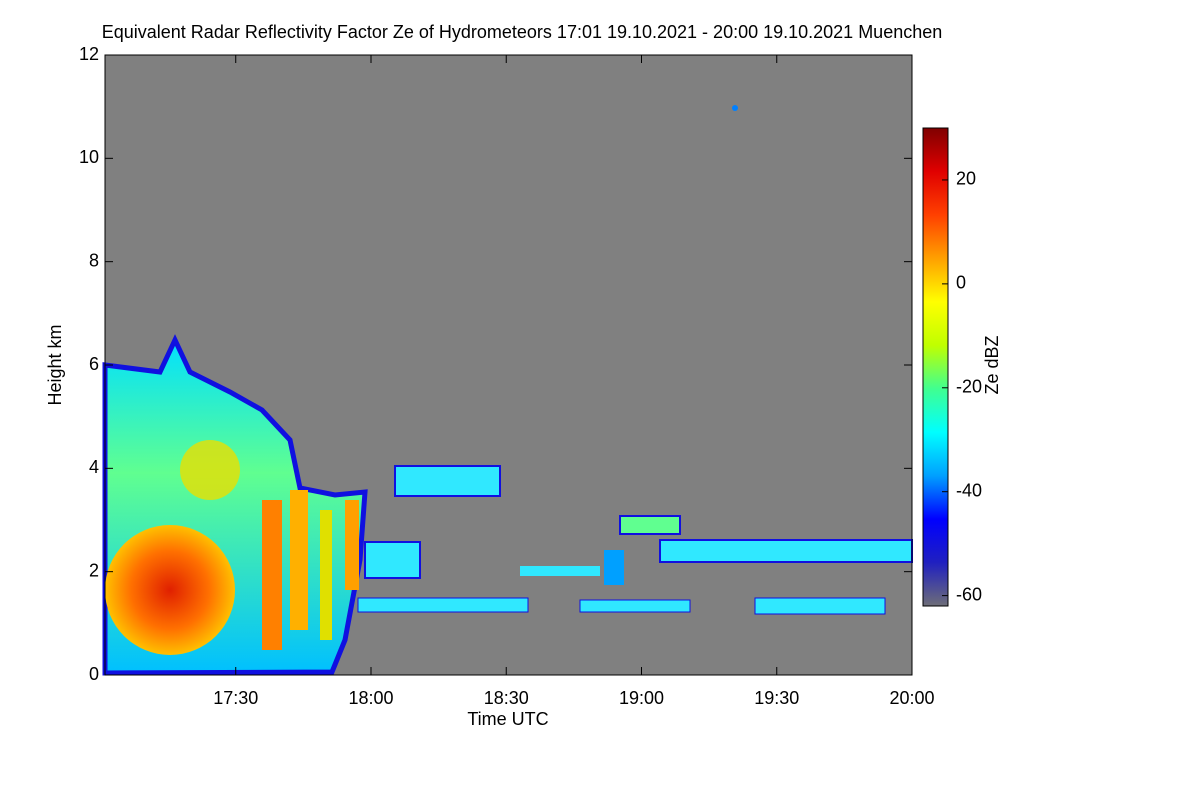 This screenshot has width=1200, height=805. What do you see at coordinates (89, 157) in the screenshot?
I see `y-tick-label: 10` at bounding box center [89, 157].